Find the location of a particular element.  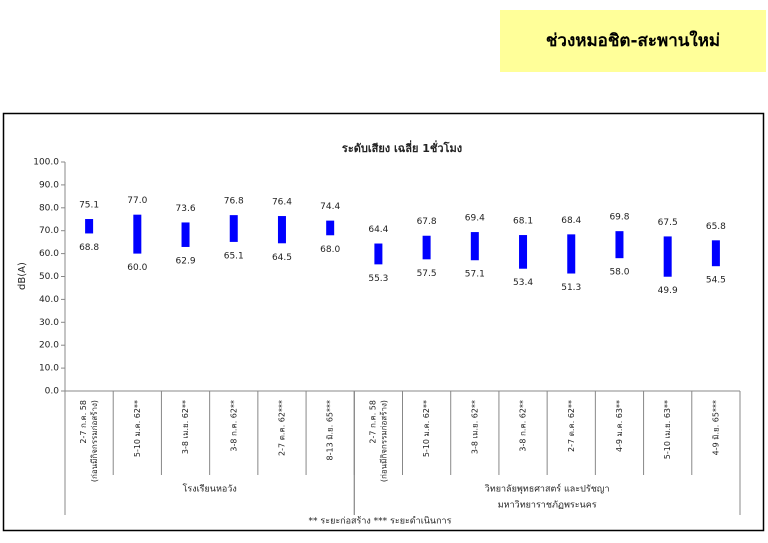

value-label: 73.6 is located at coordinates (186, 209).